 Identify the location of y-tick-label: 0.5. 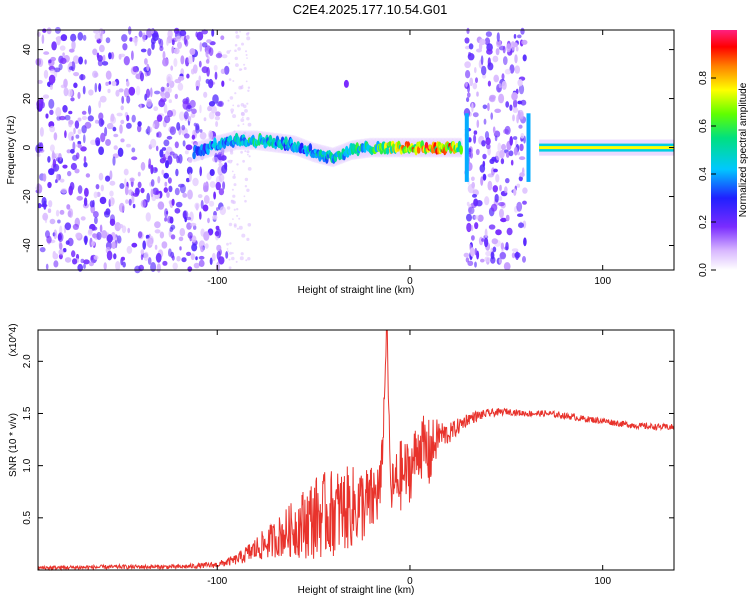
(27, 517).